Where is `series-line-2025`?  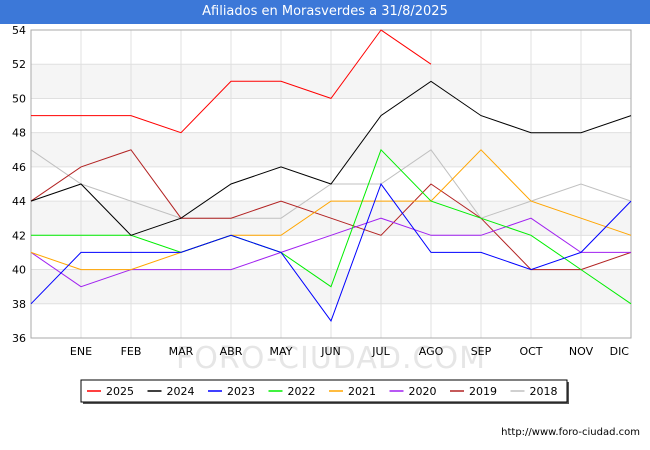 series-line-2025 is located at coordinates (231, 81).